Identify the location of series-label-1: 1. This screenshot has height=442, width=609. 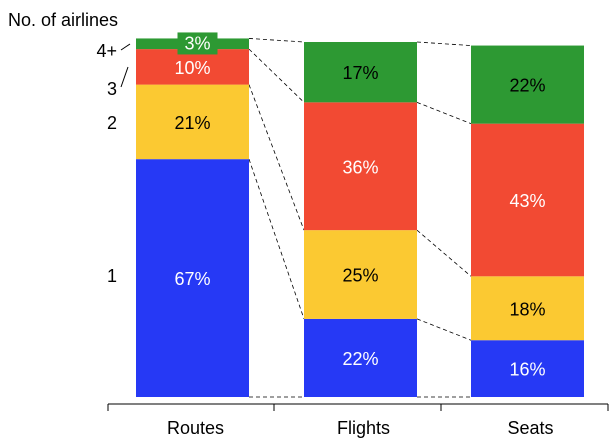
(112, 276).